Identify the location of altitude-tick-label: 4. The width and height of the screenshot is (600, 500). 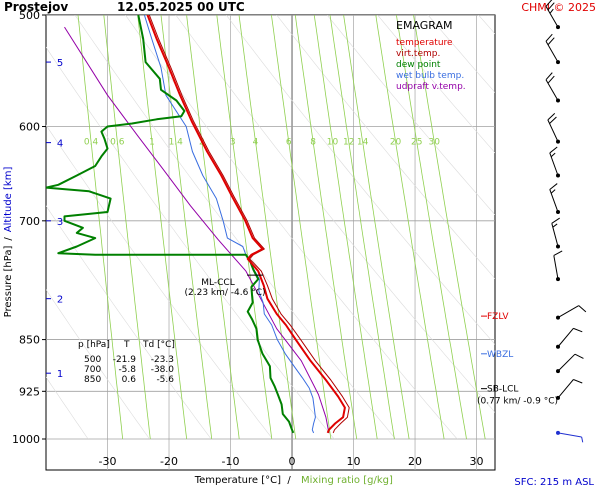
(60, 144).